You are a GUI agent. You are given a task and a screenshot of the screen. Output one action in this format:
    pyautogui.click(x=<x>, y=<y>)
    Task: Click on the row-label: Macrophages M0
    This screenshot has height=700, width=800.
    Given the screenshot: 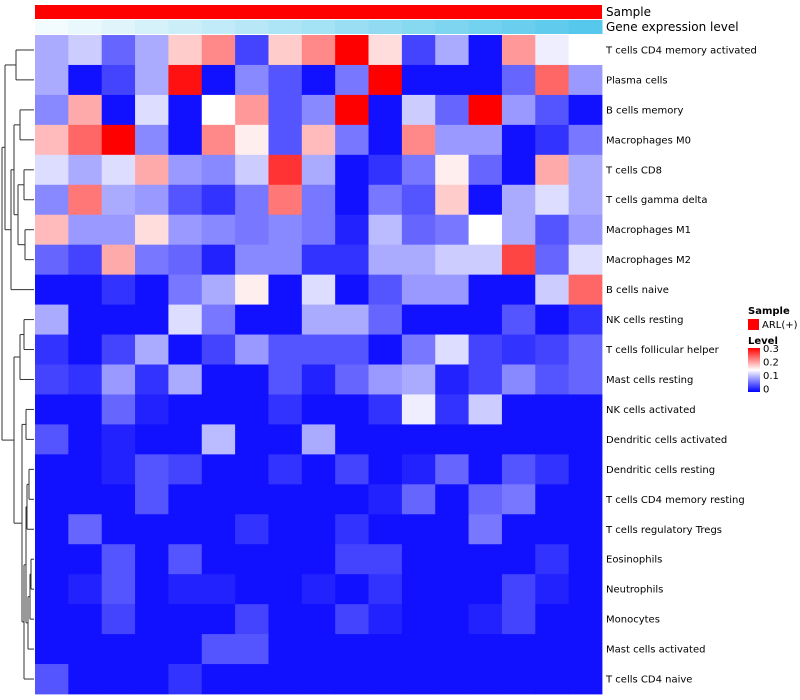 What is the action you would take?
    pyautogui.click(x=648, y=140)
    